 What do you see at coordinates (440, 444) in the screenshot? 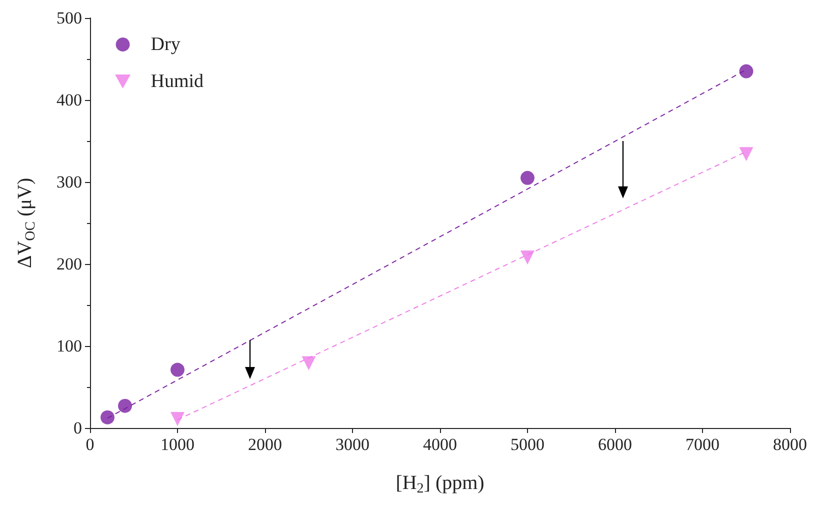
I see `x-tick-label: 4000` at bounding box center [440, 444].